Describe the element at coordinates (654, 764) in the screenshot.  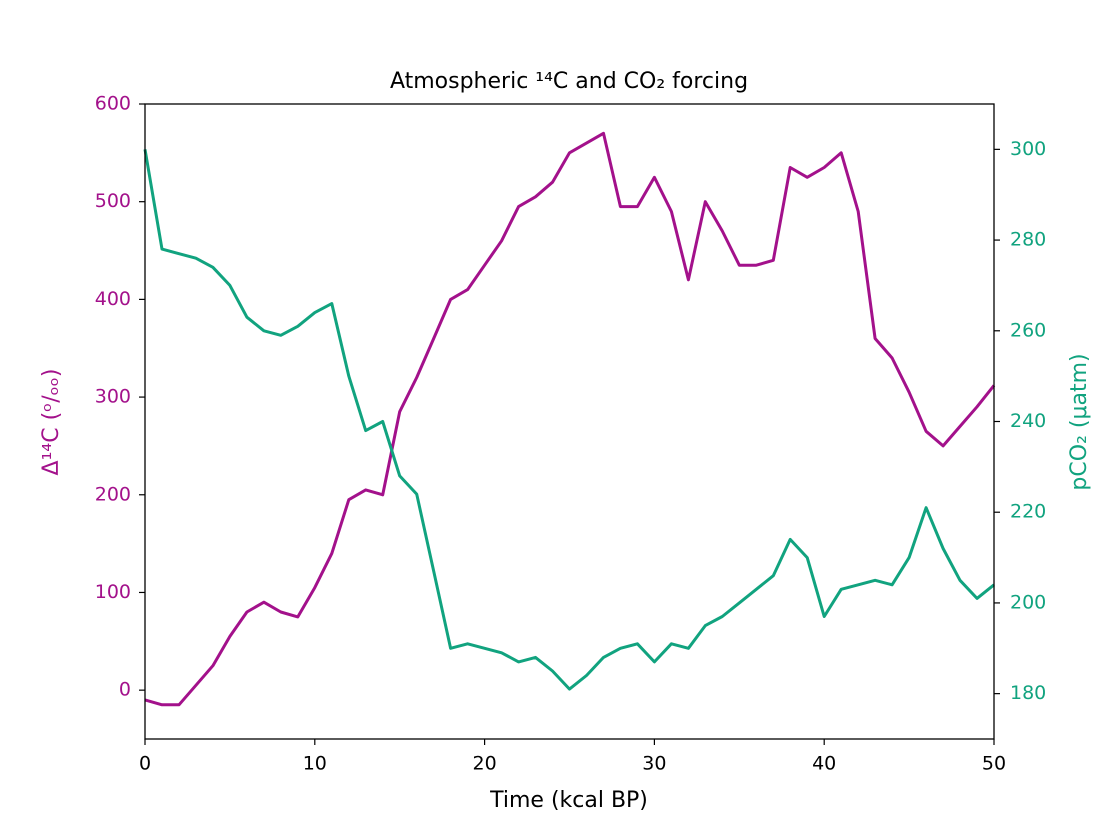
I see `x-tick-label: 30` at that location.